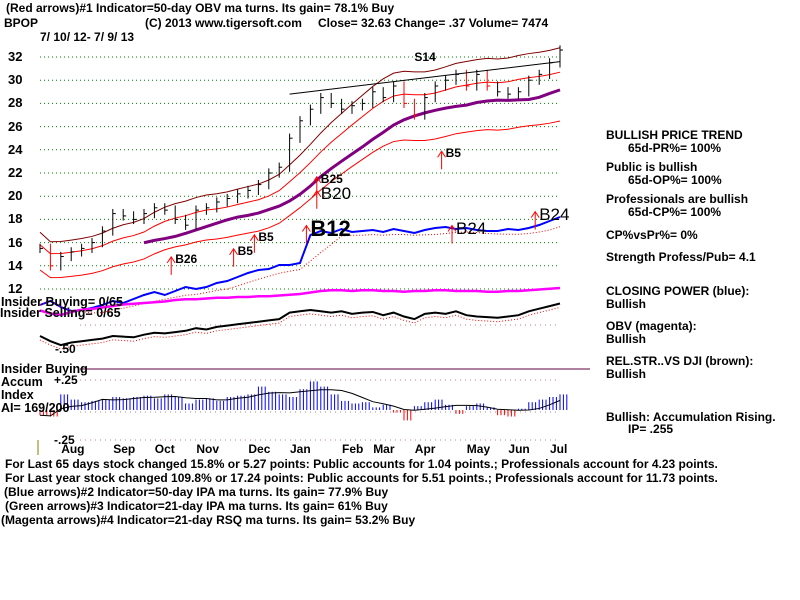 This screenshot has height=600, width=800. Describe the element at coordinates (336, 193) in the screenshot. I see `signal-label: B20` at that location.